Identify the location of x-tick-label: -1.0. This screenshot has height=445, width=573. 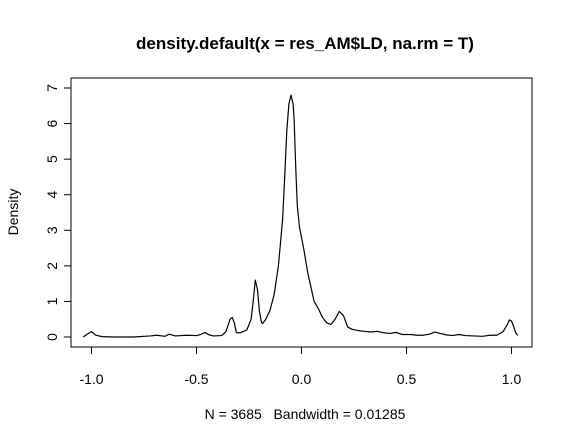
(91, 379).